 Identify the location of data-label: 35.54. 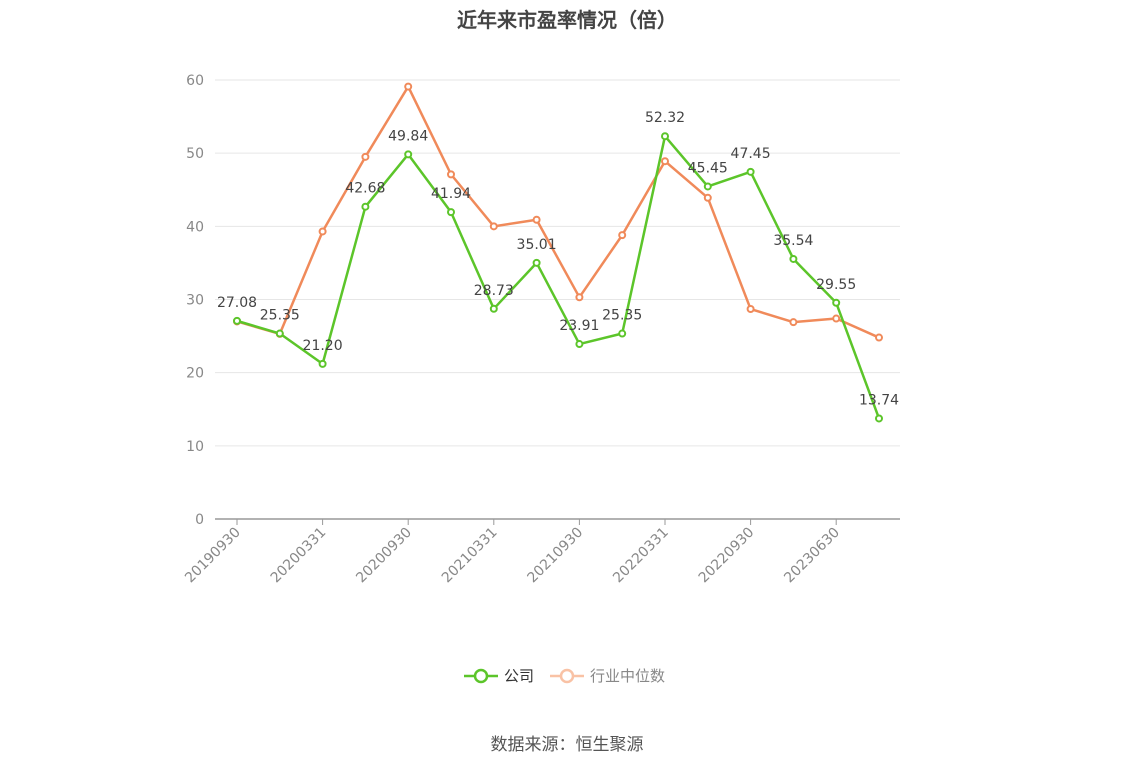
(793, 241).